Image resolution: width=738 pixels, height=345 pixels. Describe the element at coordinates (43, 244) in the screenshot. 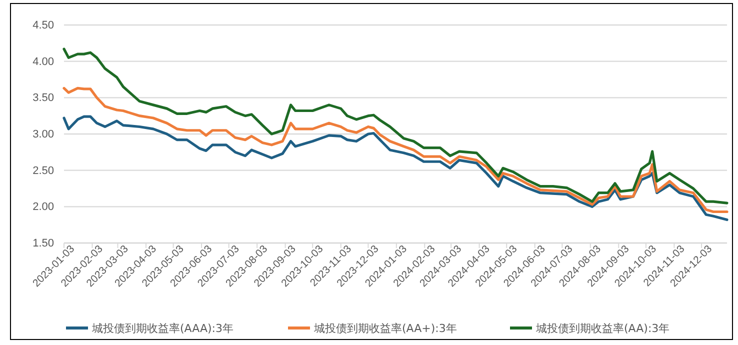

I see `y-tick-label: 1.50` at that location.